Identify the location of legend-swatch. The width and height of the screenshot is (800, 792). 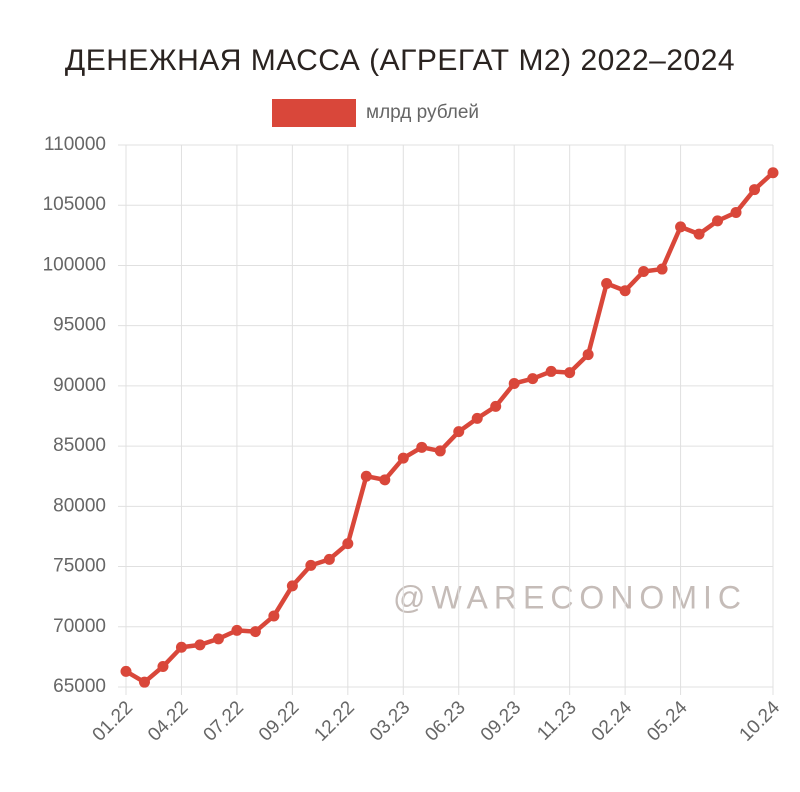
(314, 113).